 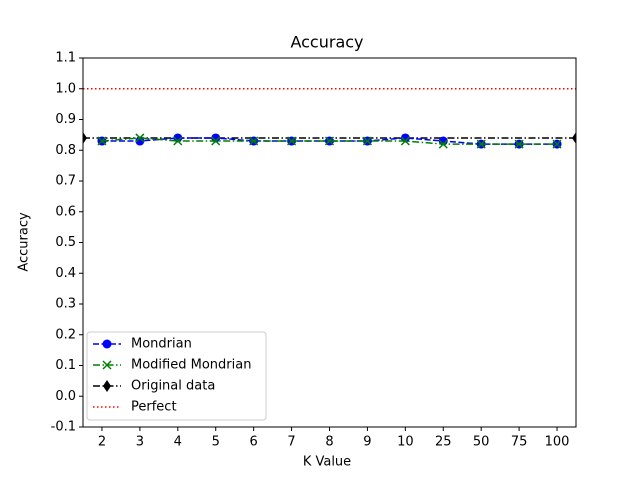 What do you see at coordinates (65, 150) in the screenshot?
I see `y-tick-label: 0.8` at bounding box center [65, 150].